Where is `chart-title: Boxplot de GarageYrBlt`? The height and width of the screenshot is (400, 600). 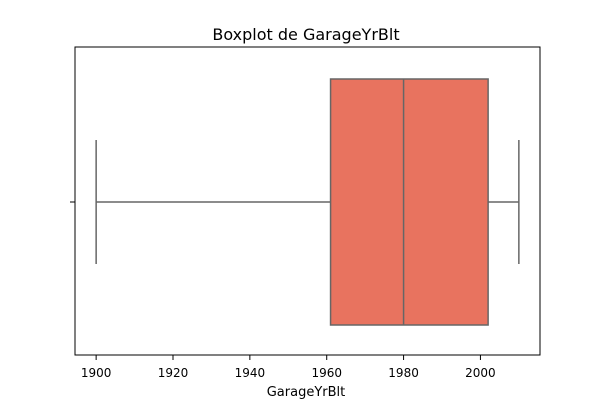
chart-title: Boxplot de GarageYrBlt is located at coordinates (305, 34).